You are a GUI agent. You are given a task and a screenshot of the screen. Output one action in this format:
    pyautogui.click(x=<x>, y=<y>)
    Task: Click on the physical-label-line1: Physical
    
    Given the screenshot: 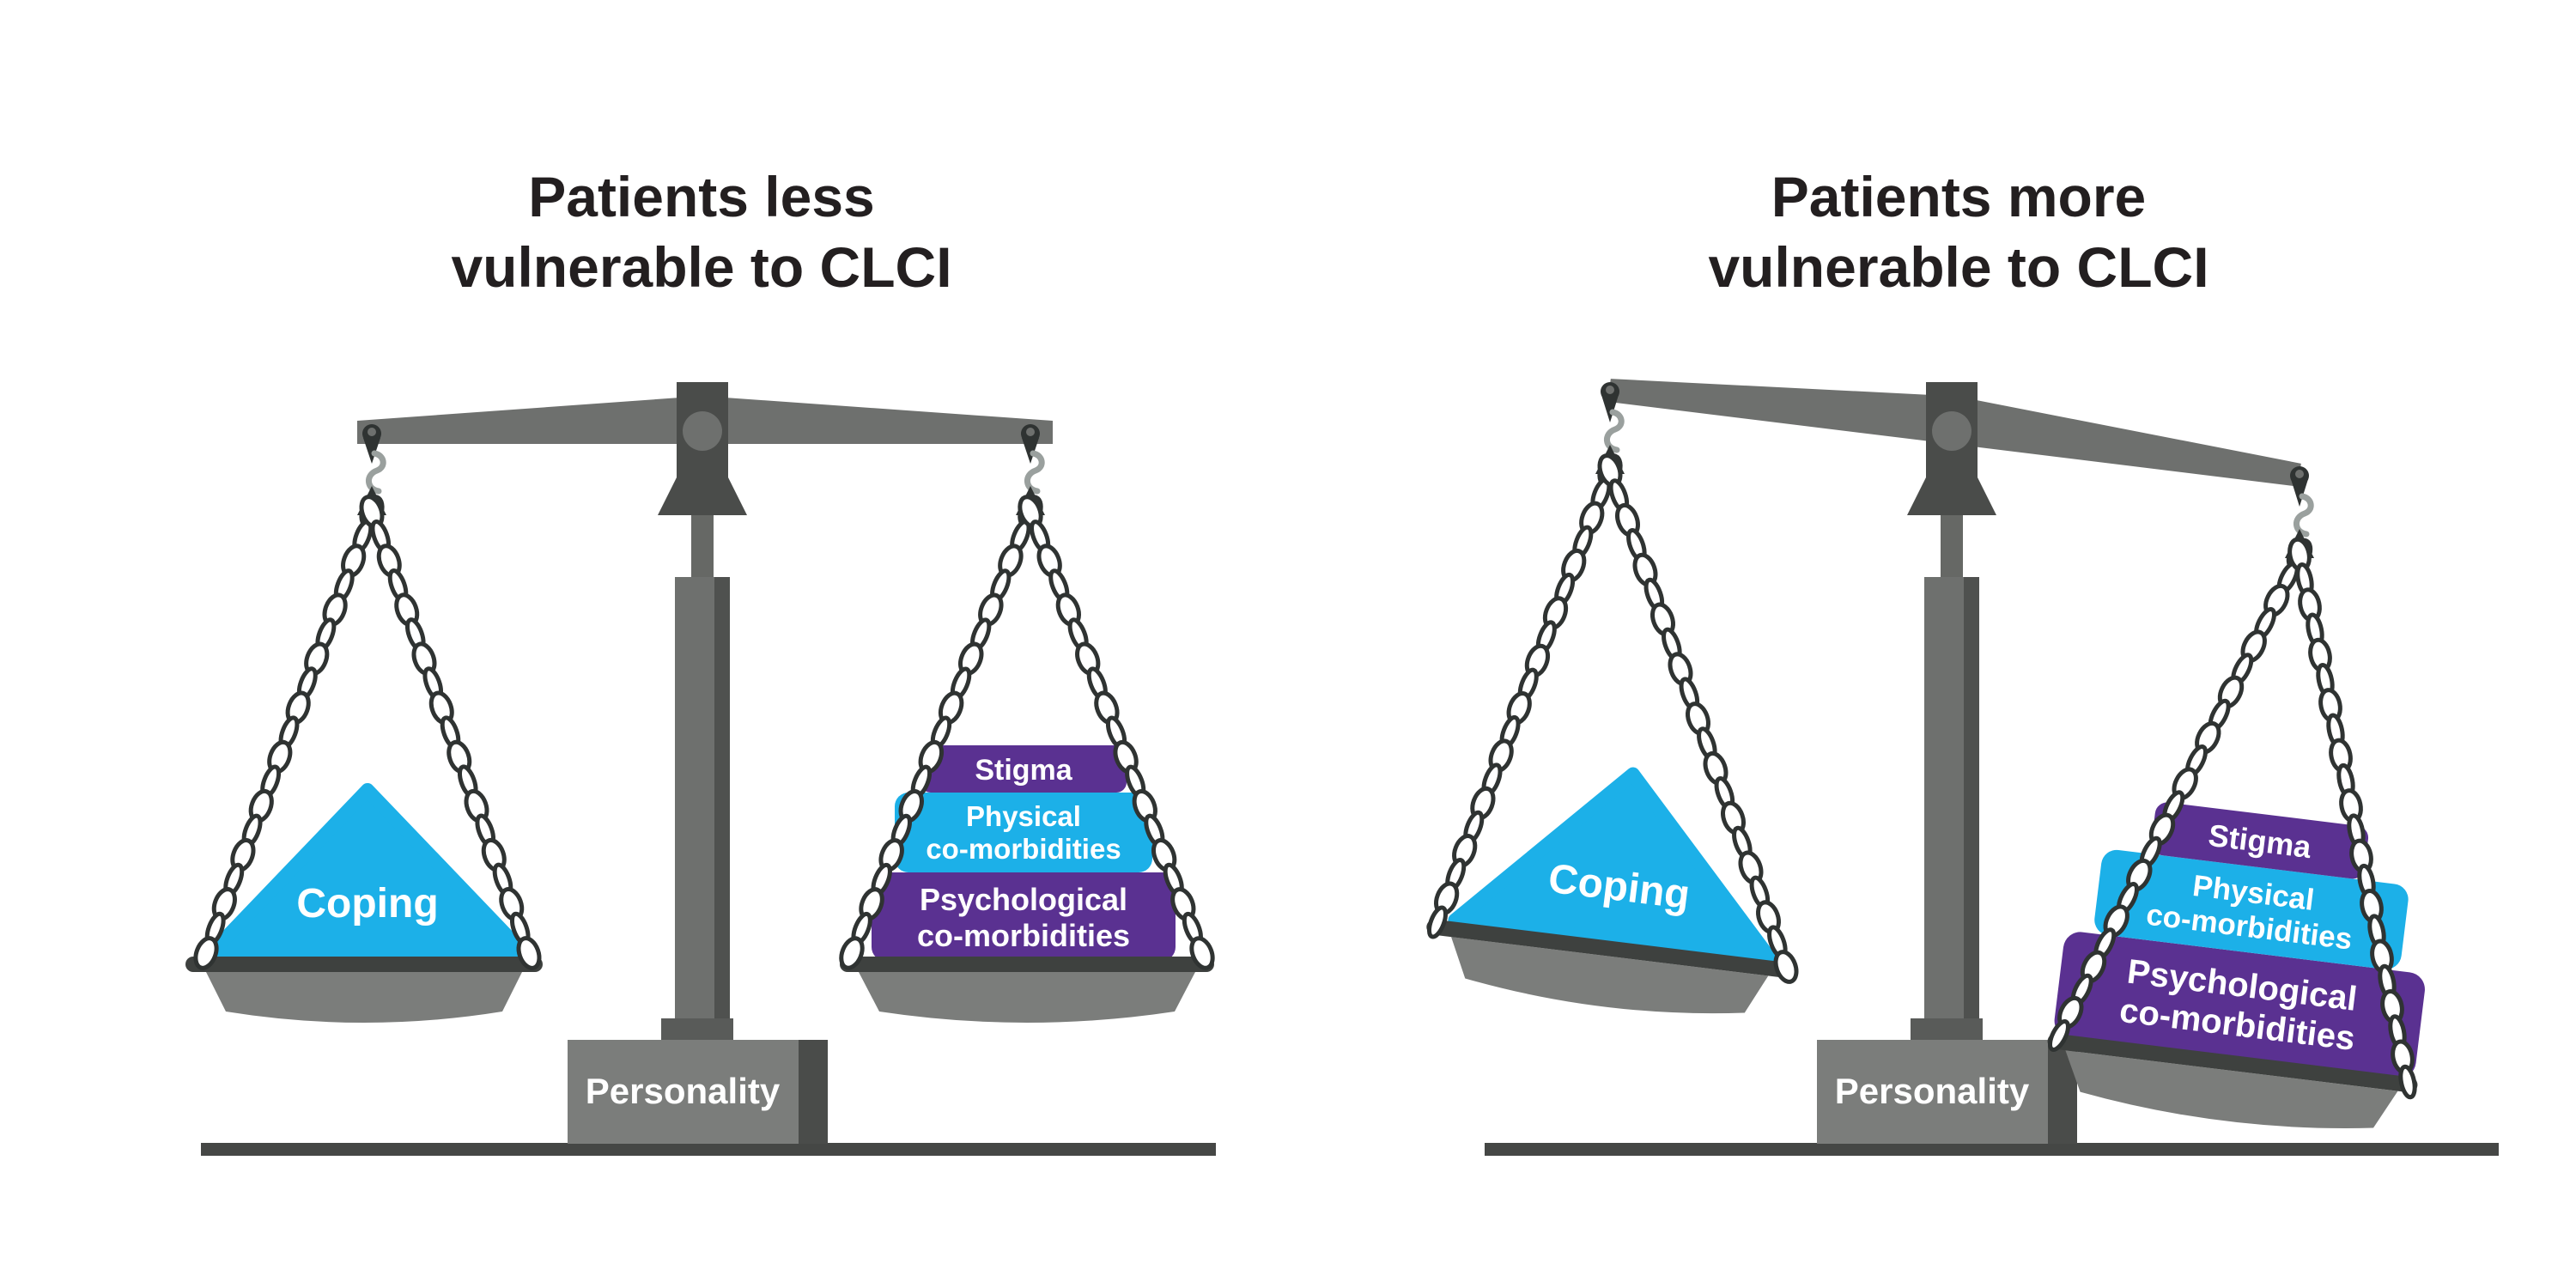 What is the action you would take?
    pyautogui.click(x=1024, y=816)
    